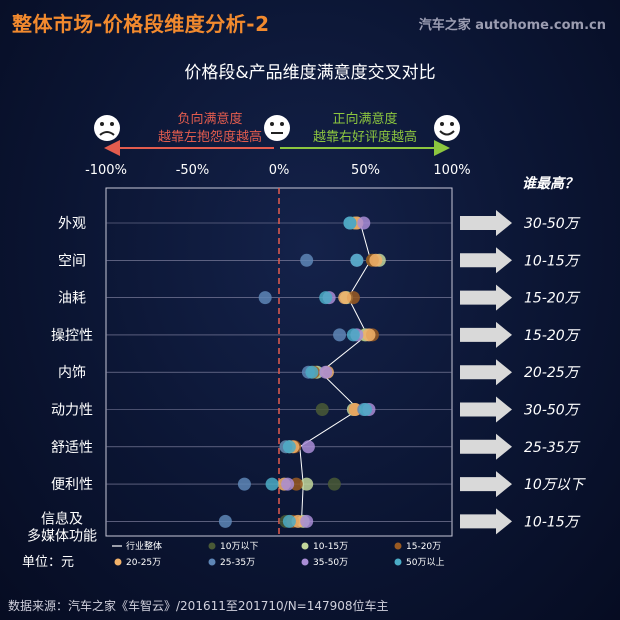 The height and width of the screenshot is (620, 620). Describe the element at coordinates (550, 183) in the screenshot. I see `who-is-highest-header: 谁最高？` at that location.